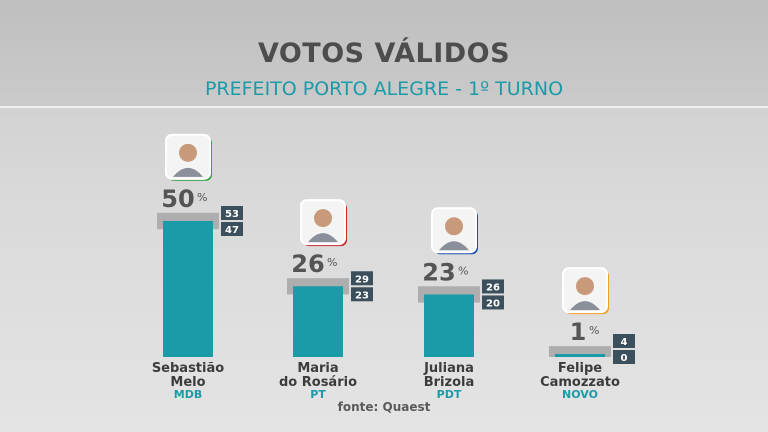 This screenshot has width=768, height=432. Describe the element at coordinates (580, 394) in the screenshot. I see `candidate-party: NOVO` at that location.